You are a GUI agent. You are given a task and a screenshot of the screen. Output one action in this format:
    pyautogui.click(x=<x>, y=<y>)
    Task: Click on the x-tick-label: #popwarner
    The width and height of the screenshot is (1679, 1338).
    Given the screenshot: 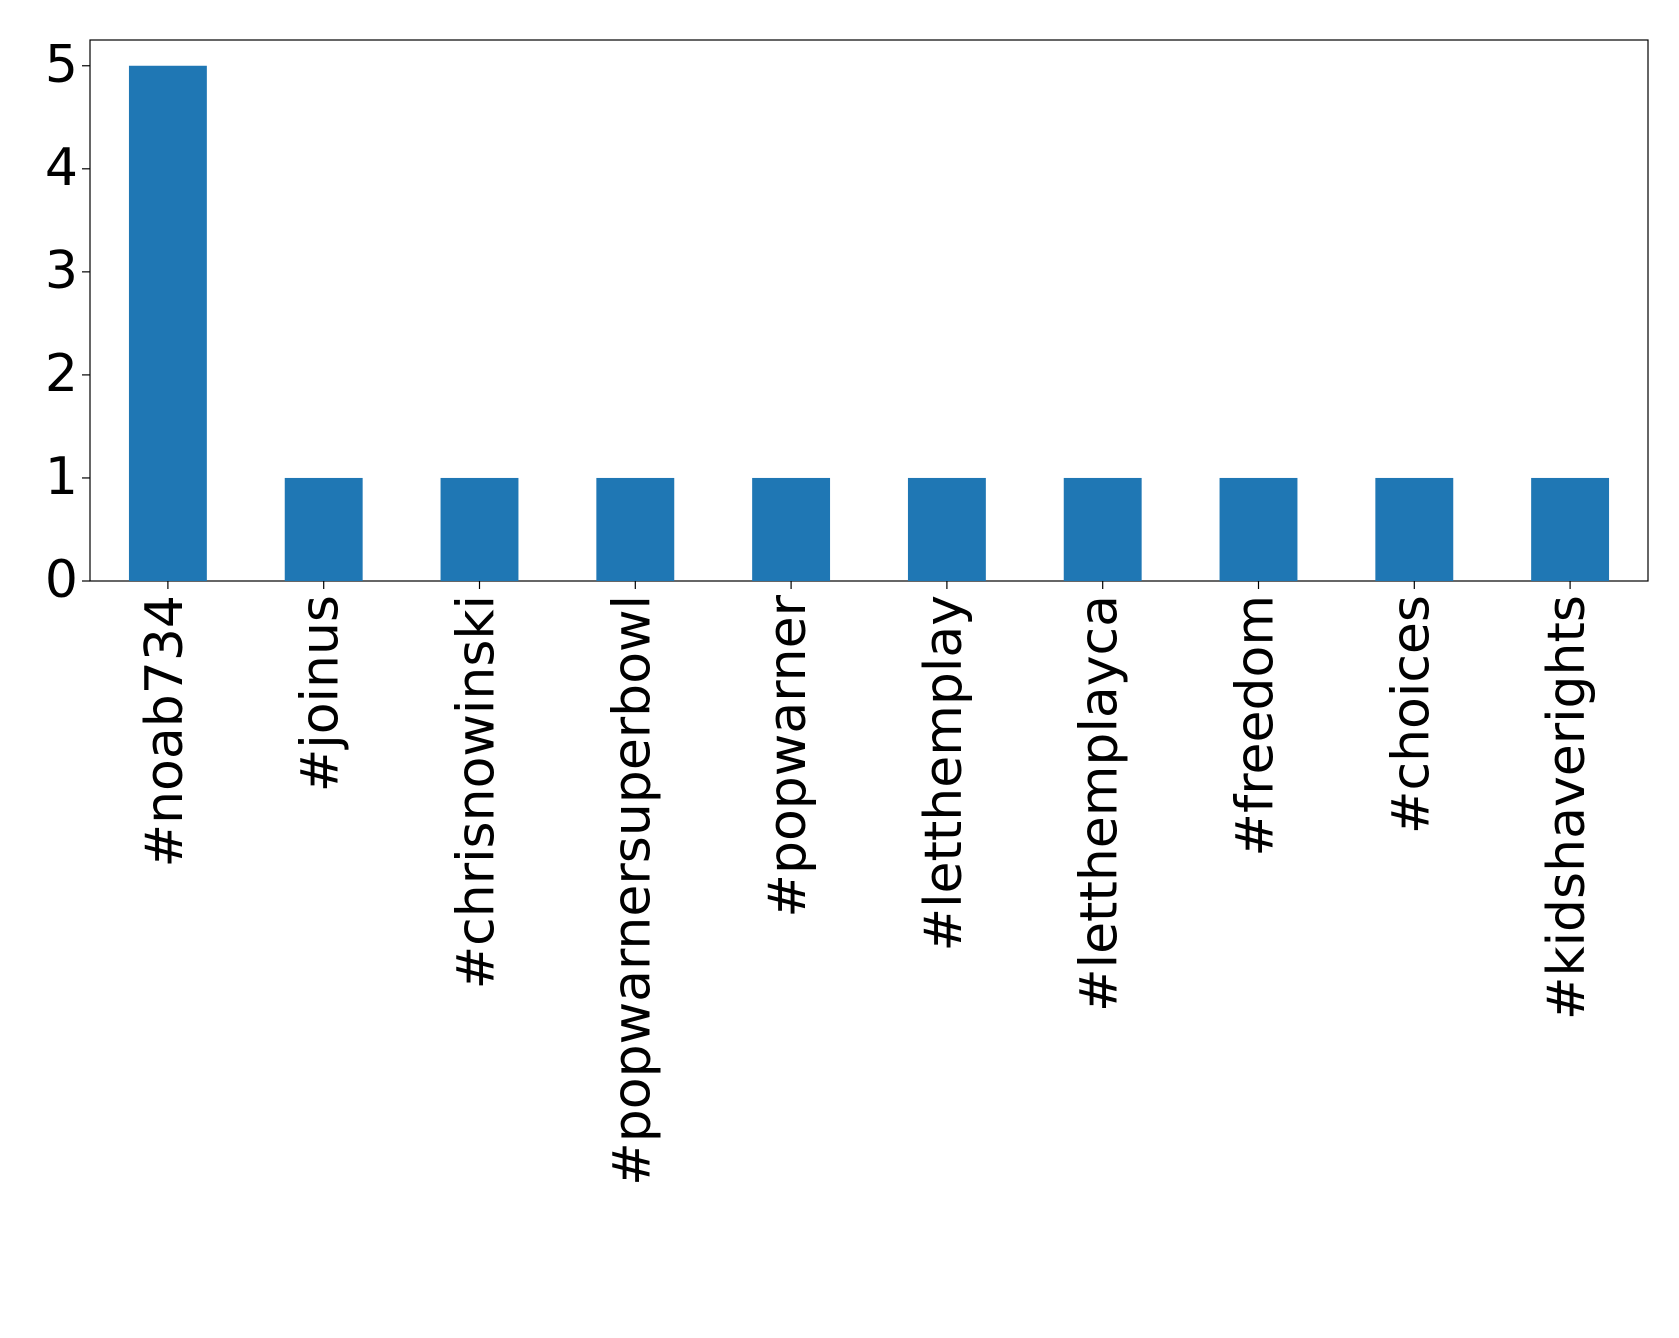 What is the action you would take?
    pyautogui.click(x=788, y=755)
    